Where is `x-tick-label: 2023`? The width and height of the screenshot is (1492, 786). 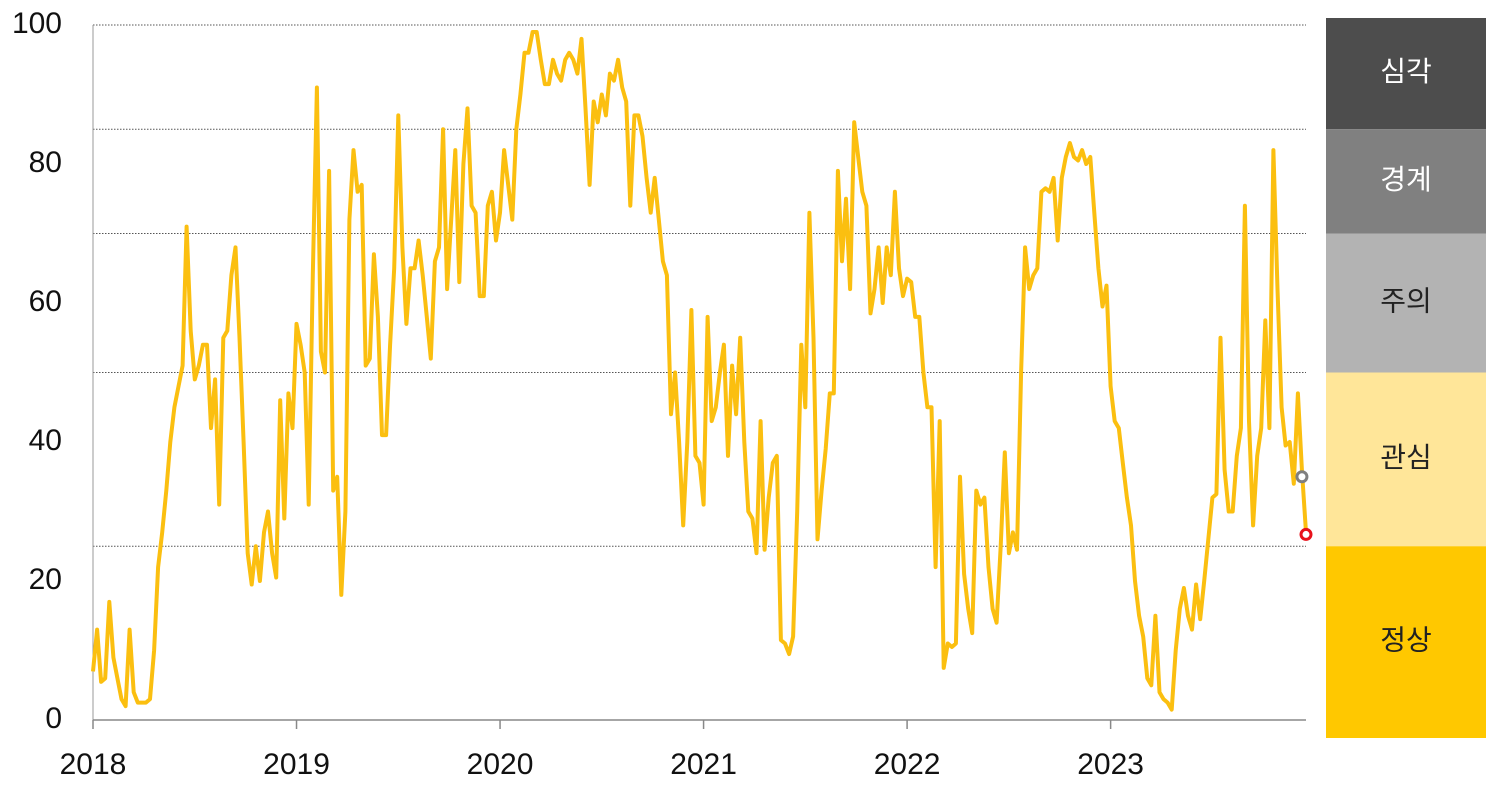
x-tick-label: 2023 is located at coordinates (1110, 764).